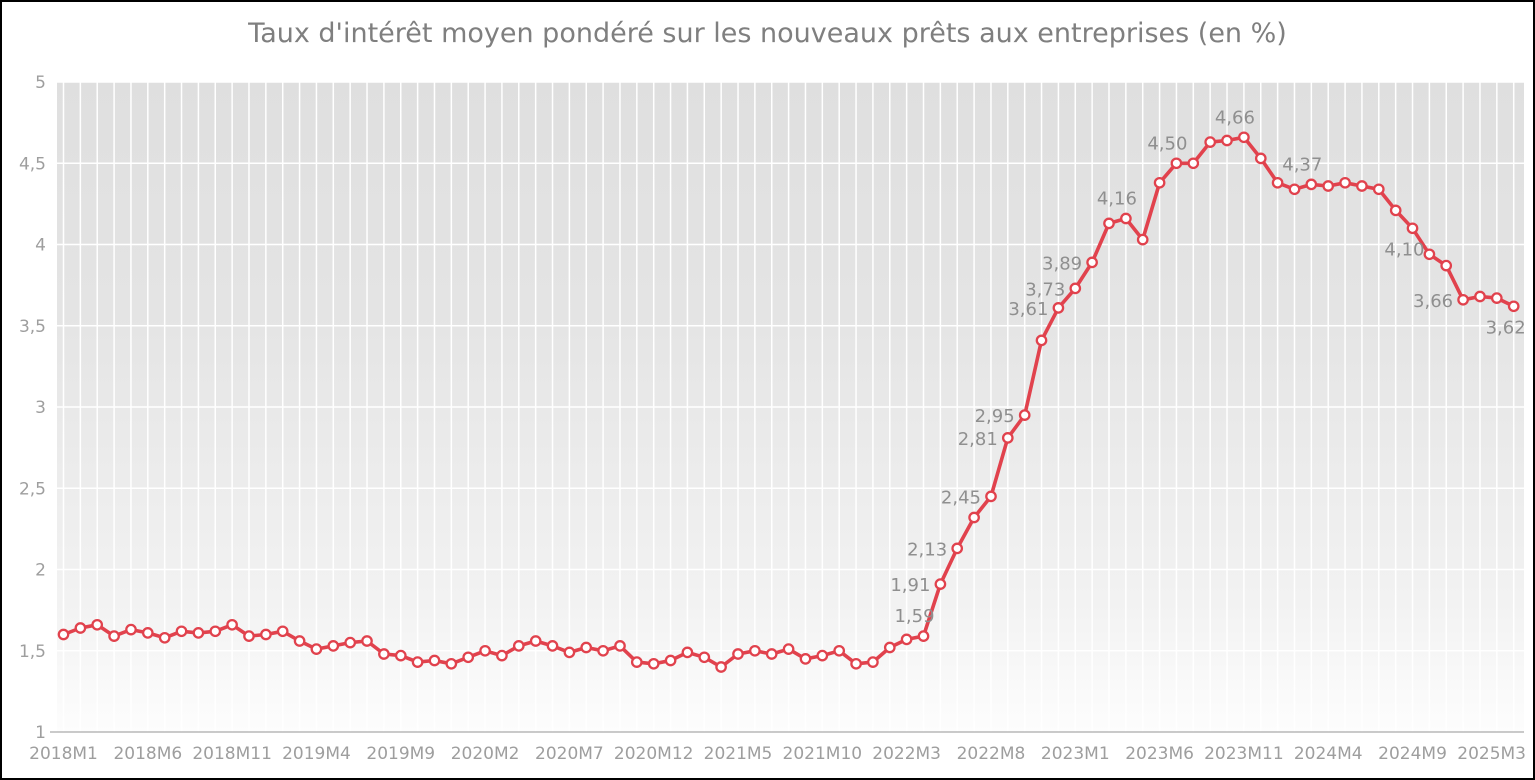  What do you see at coordinates (40, 733) in the screenshot?
I see `y-tick-label: 1` at bounding box center [40, 733].